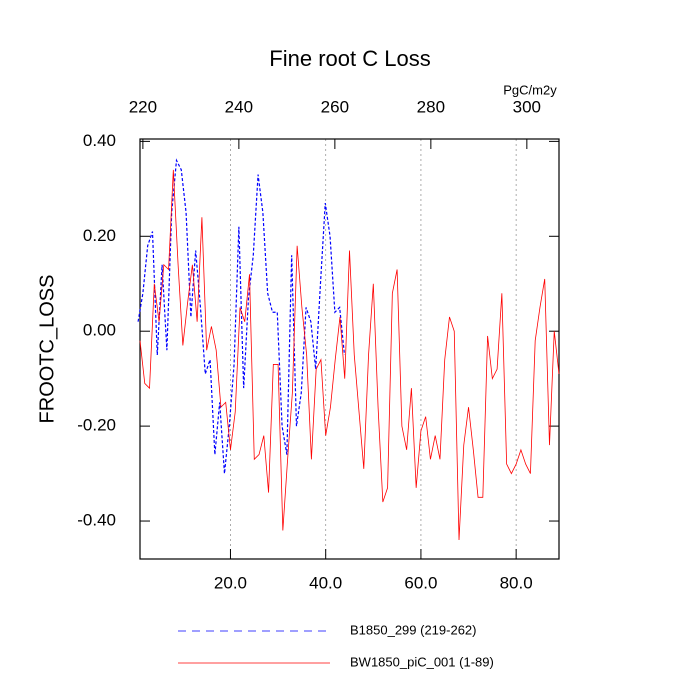  Describe the element at coordinates (99, 330) in the screenshot. I see `y-tick-label: 0.00` at that location.